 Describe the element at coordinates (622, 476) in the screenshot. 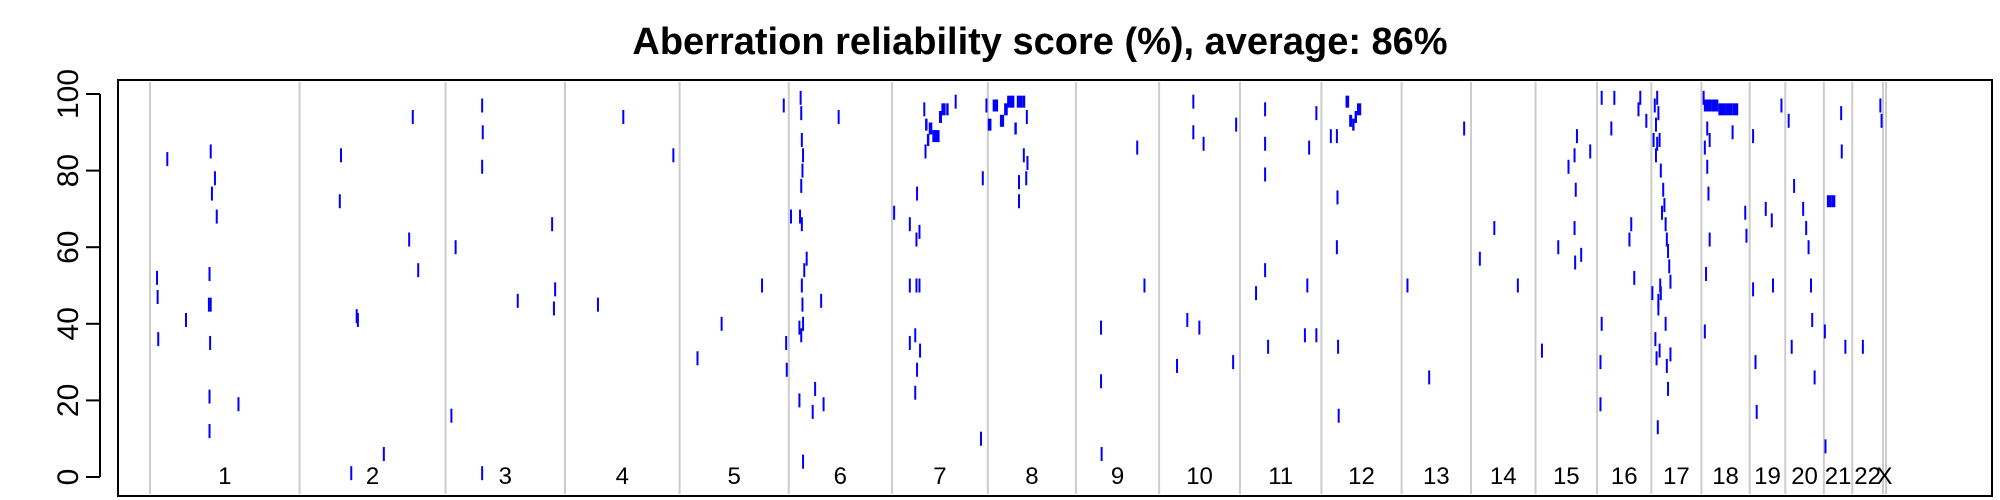

I see `chromosome-label: 4` at that location.